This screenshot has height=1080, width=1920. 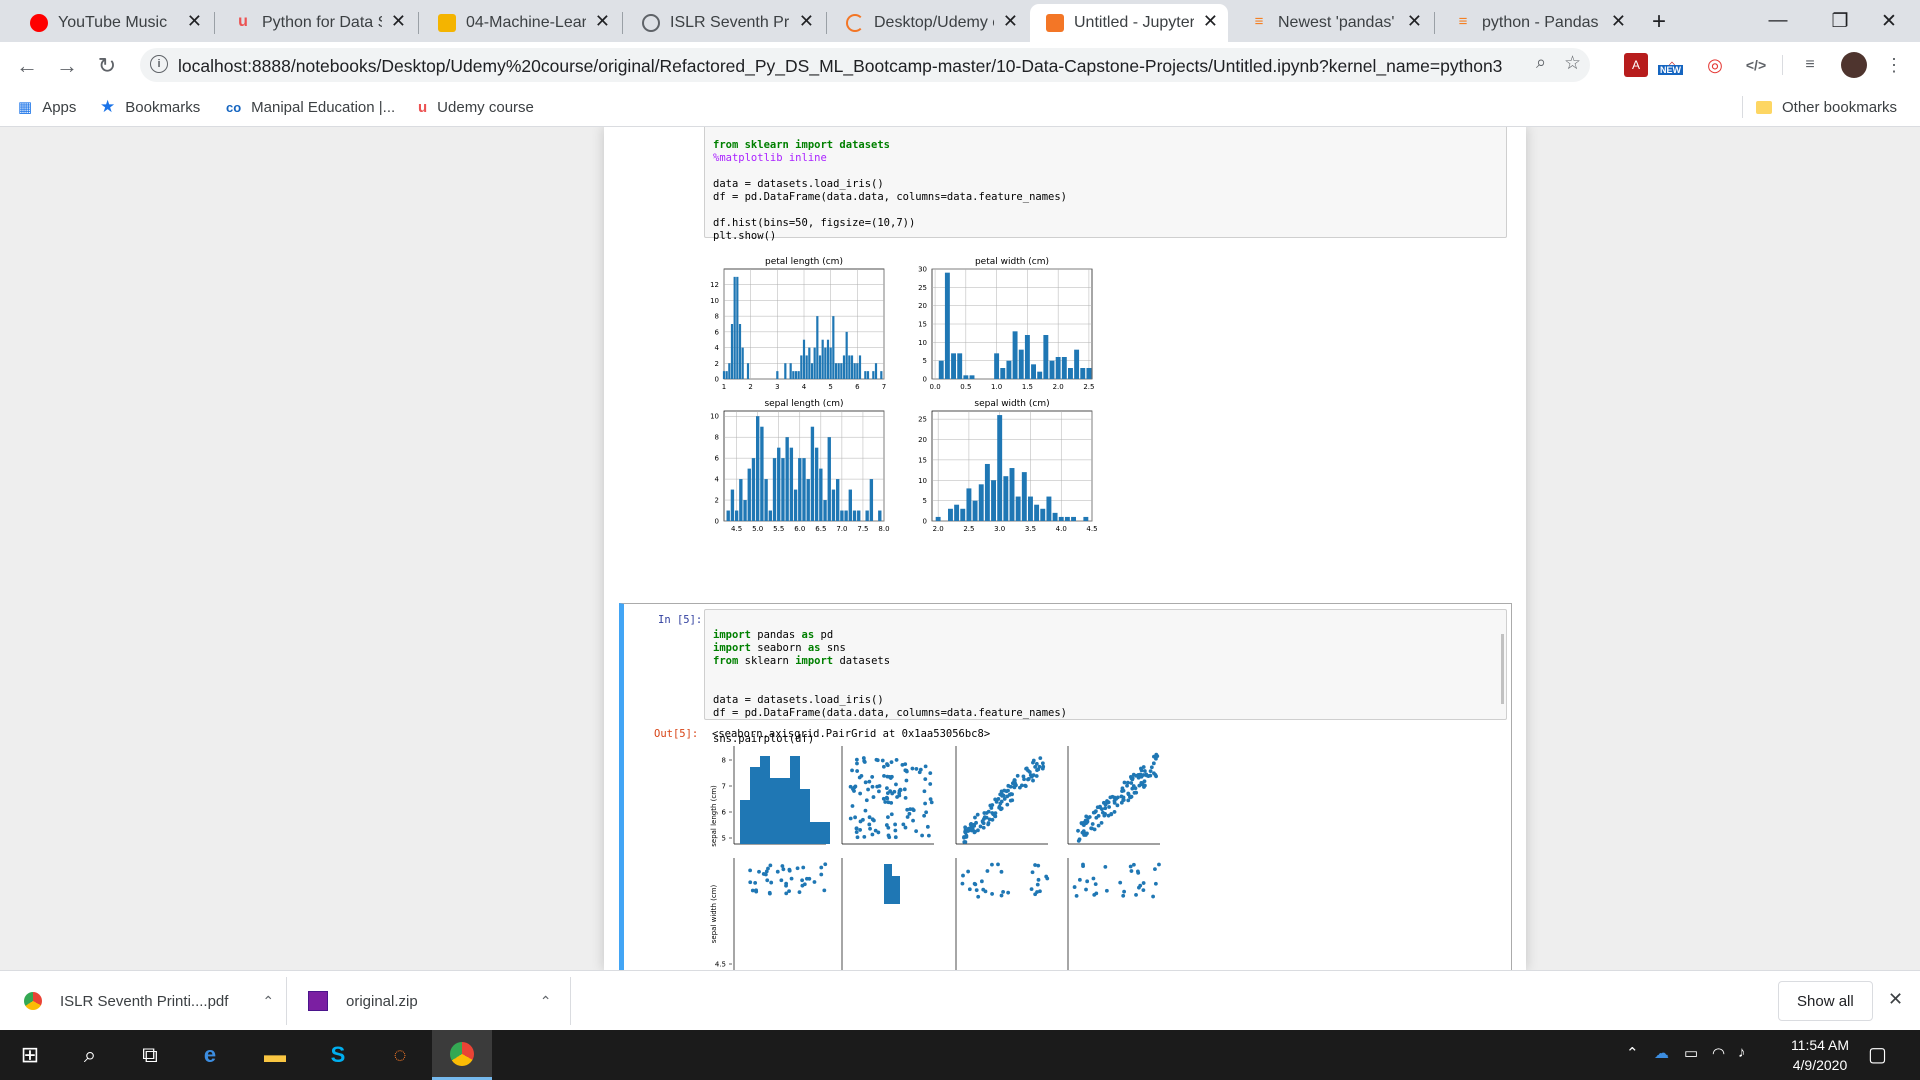 I want to click on volume-icon: ♪, so click(x=1742, y=1052).